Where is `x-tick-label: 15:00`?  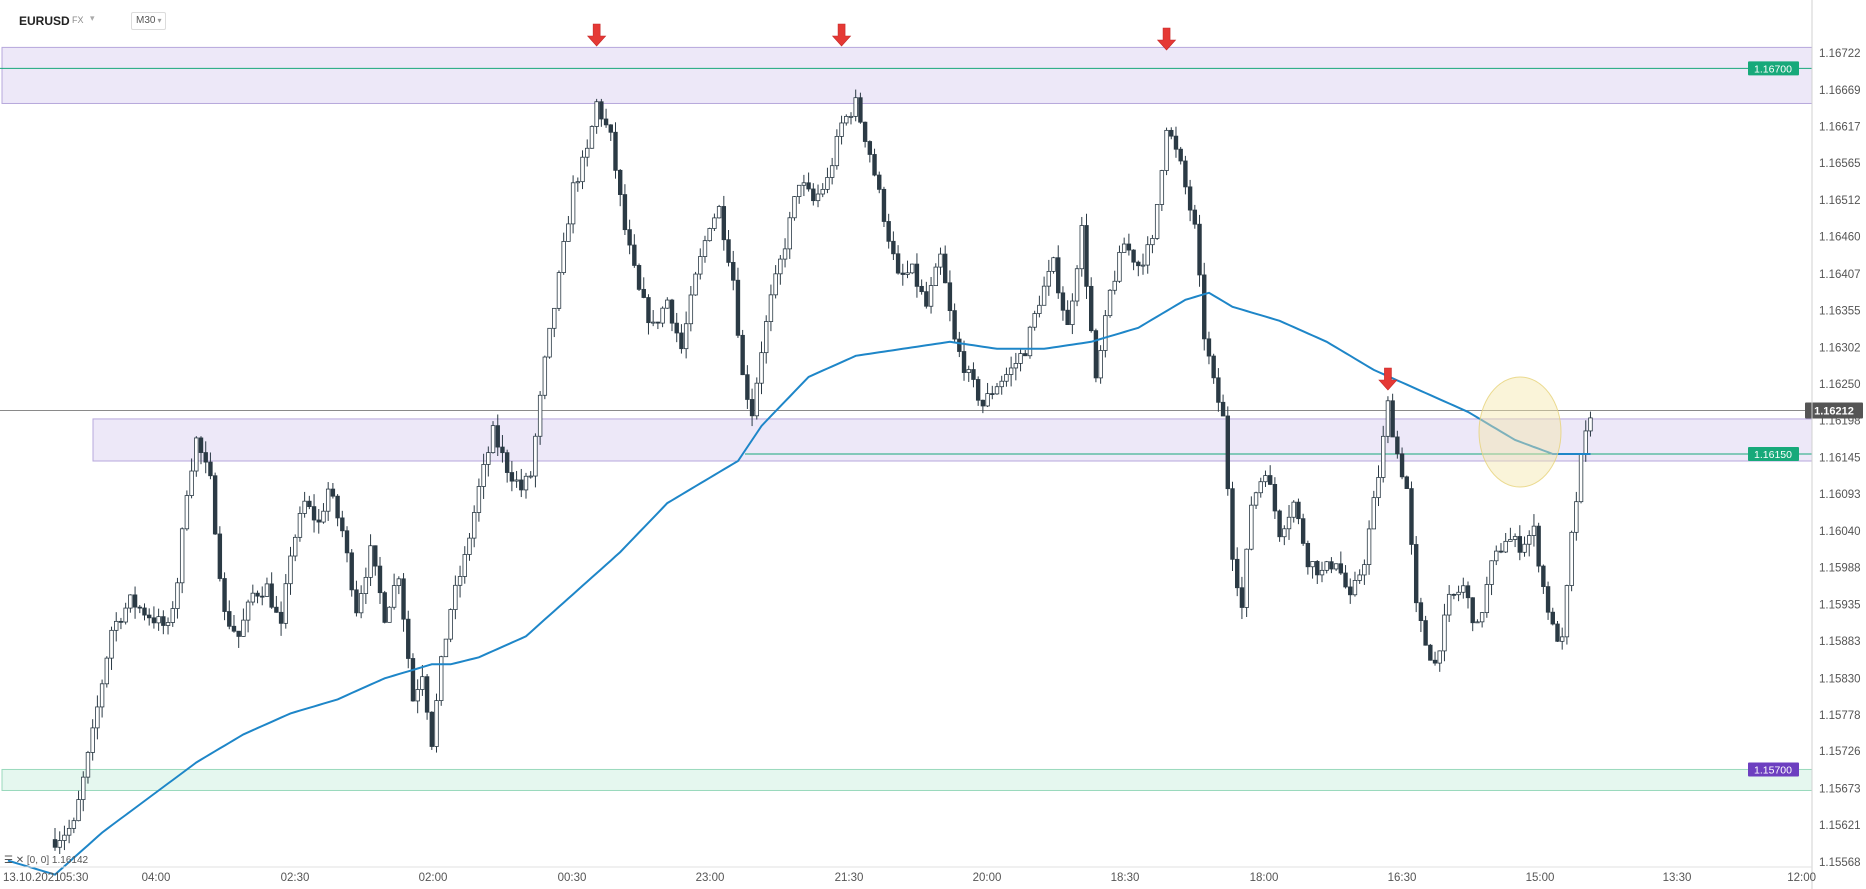
x-tick-label: 15:00 is located at coordinates (1540, 878).